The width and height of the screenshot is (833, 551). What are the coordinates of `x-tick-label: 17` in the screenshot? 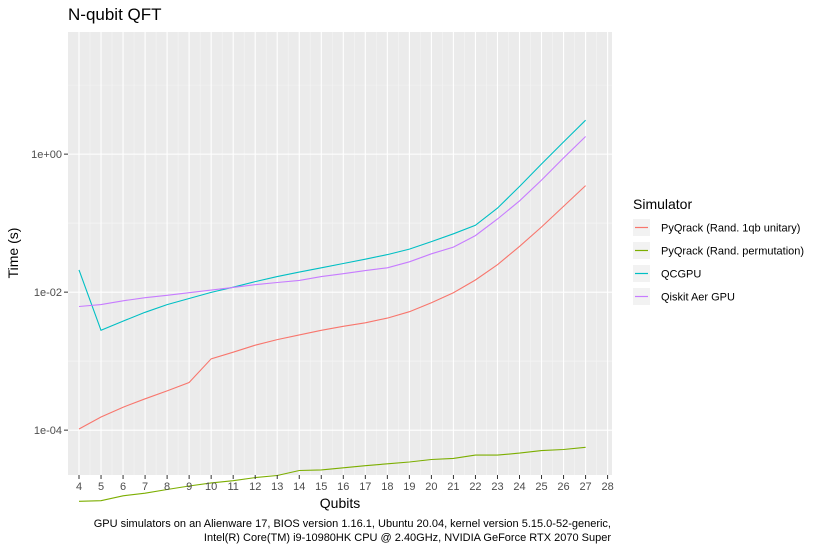 It's located at (365, 487).